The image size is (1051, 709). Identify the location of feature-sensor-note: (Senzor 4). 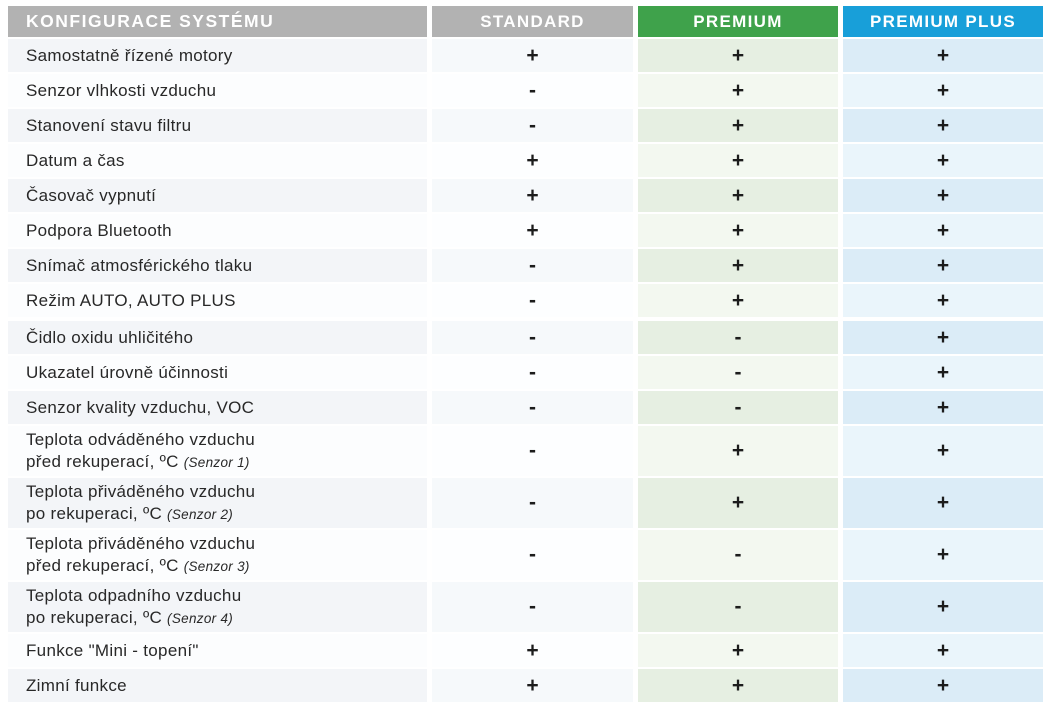
(200, 618).